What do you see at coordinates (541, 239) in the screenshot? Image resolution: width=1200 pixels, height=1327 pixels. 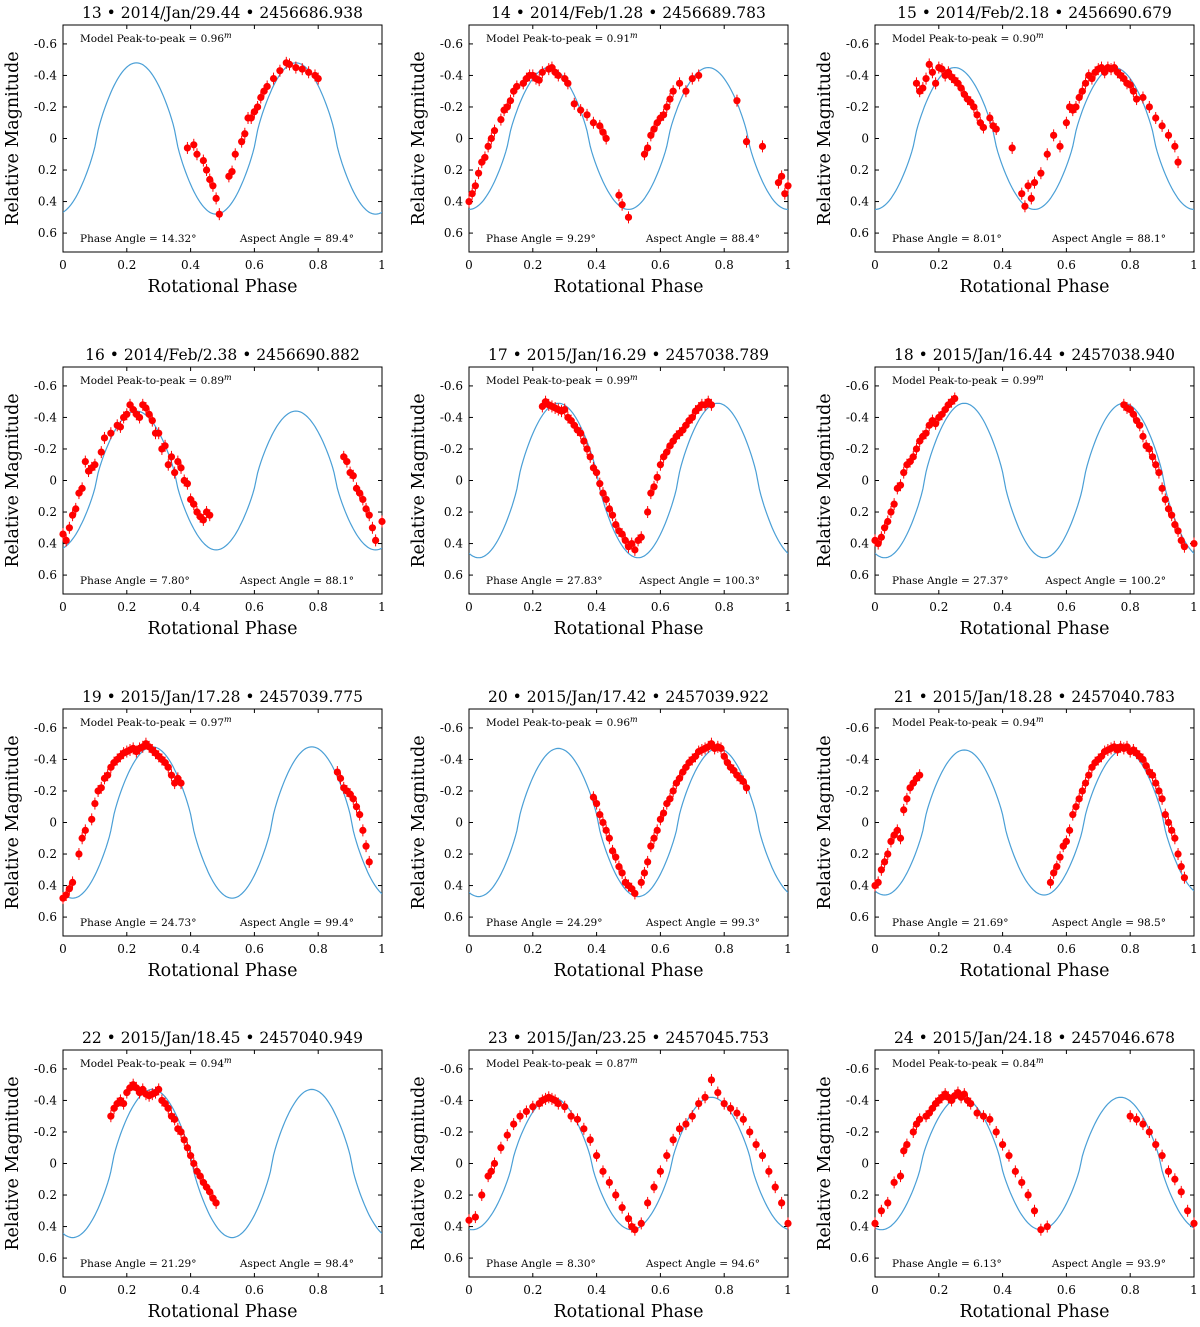 I see `phase-angle-label: Phase Angle = 9.29°` at bounding box center [541, 239].